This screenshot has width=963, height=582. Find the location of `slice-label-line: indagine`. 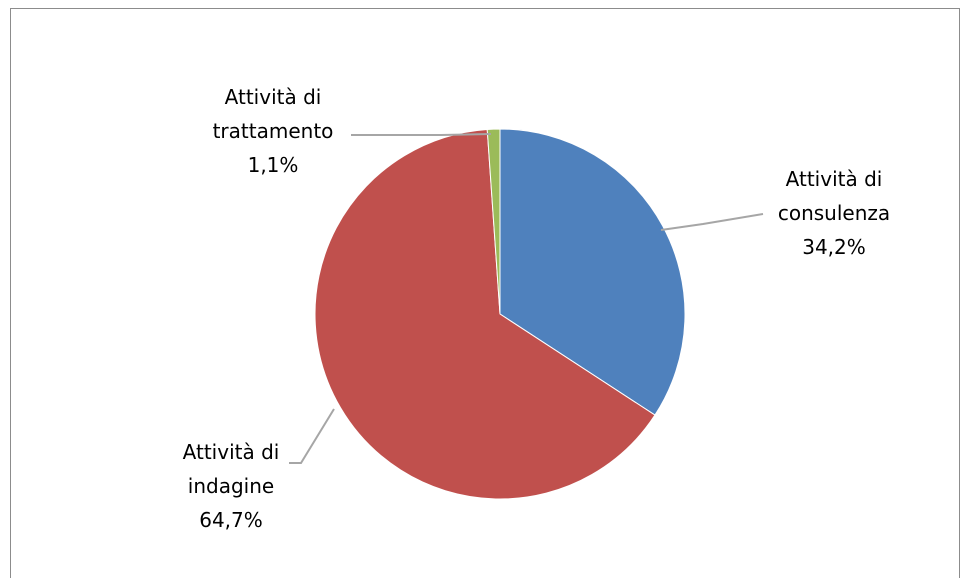

slice-label-line: indagine is located at coordinates (231, 486).